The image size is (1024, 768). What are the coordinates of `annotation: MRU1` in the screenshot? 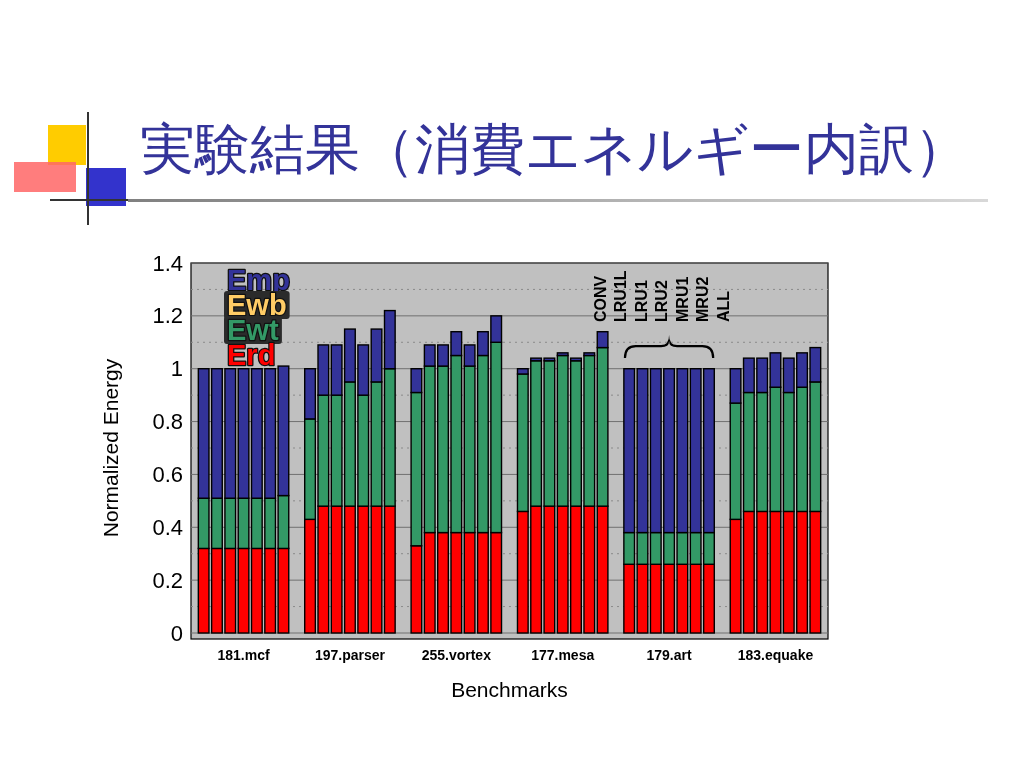 It's located at (682, 299).